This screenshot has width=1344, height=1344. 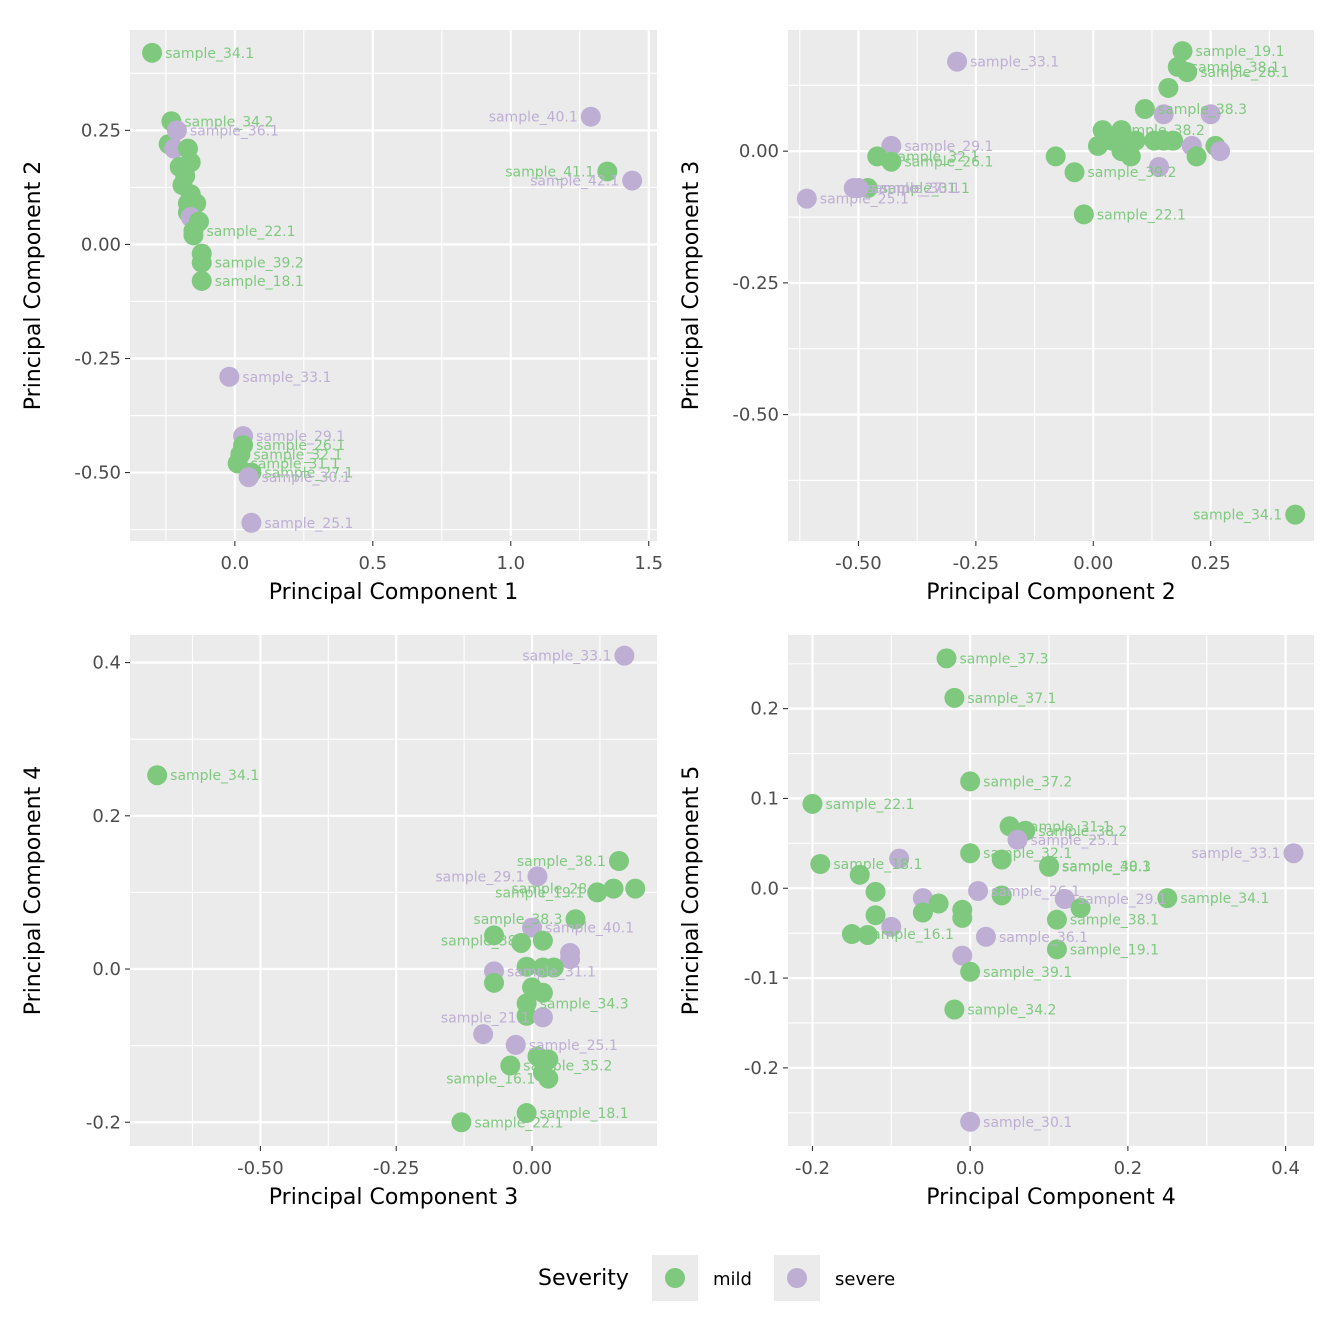 What do you see at coordinates (33, 285) in the screenshot?
I see `y-axis-title: Principal Component 2` at bounding box center [33, 285].